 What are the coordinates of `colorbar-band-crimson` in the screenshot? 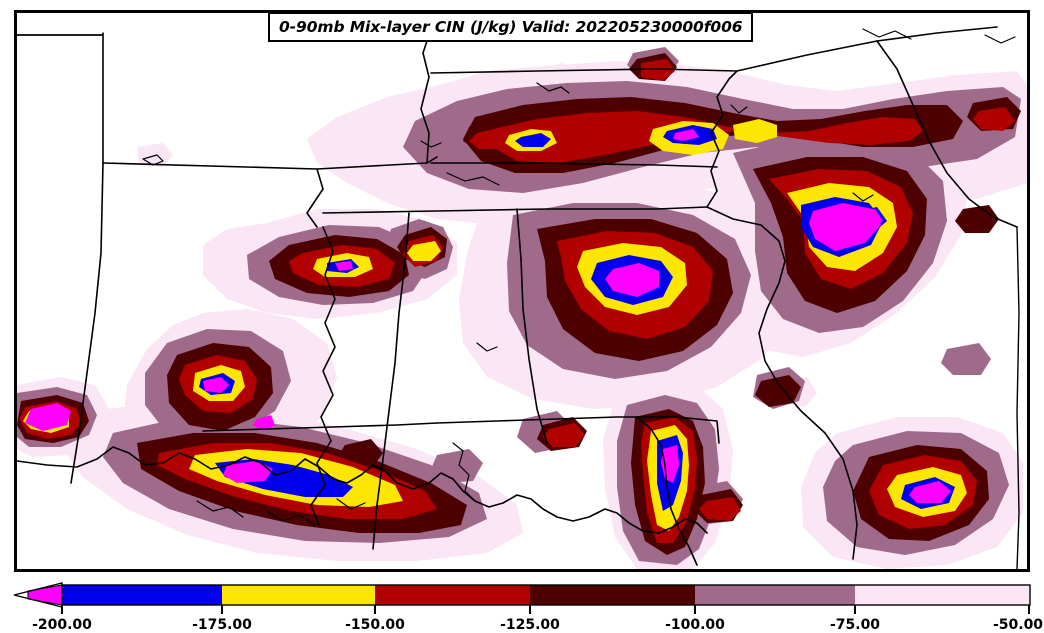 It's located at (452, 595).